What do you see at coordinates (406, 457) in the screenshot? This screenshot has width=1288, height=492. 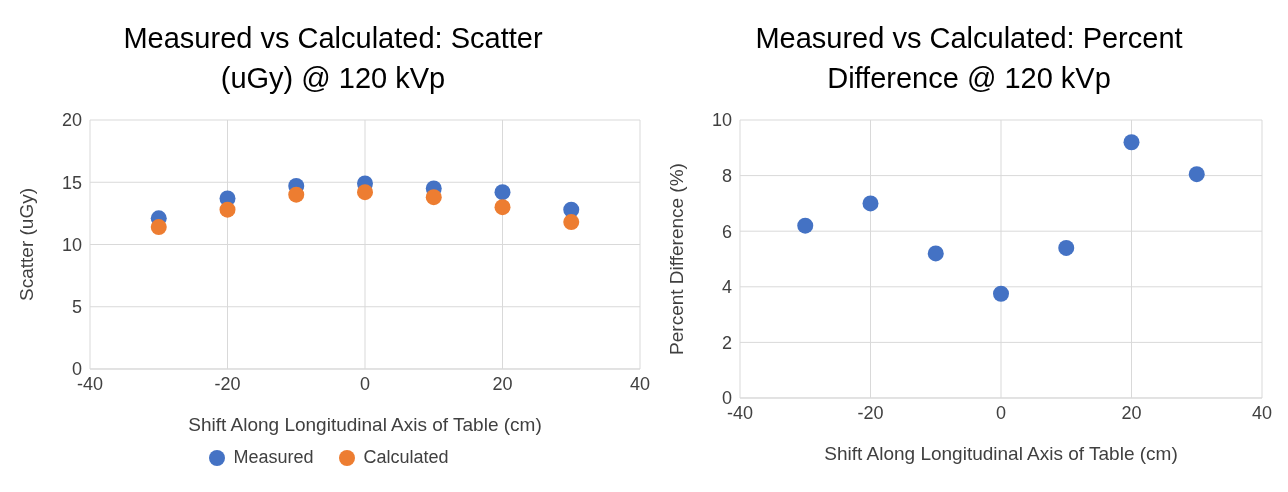 I see `legend-label: Calculated` at bounding box center [406, 457].